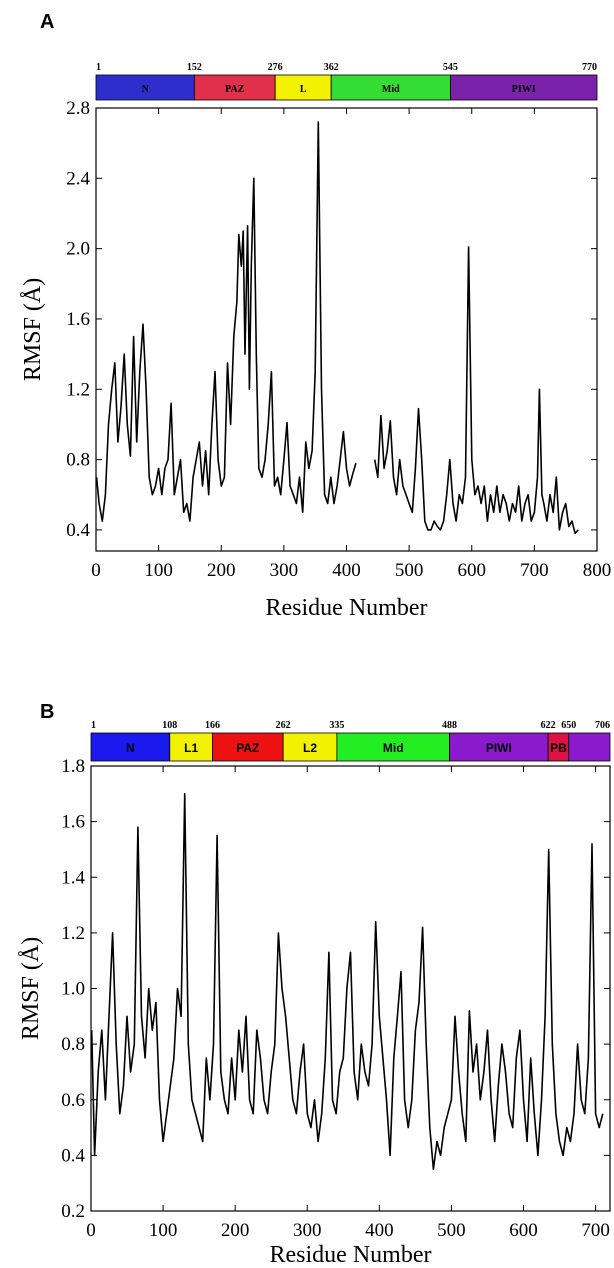 The width and height of the screenshot is (614, 1268). What do you see at coordinates (589, 747) in the screenshot?
I see `domain-segment-tail` at bounding box center [589, 747].